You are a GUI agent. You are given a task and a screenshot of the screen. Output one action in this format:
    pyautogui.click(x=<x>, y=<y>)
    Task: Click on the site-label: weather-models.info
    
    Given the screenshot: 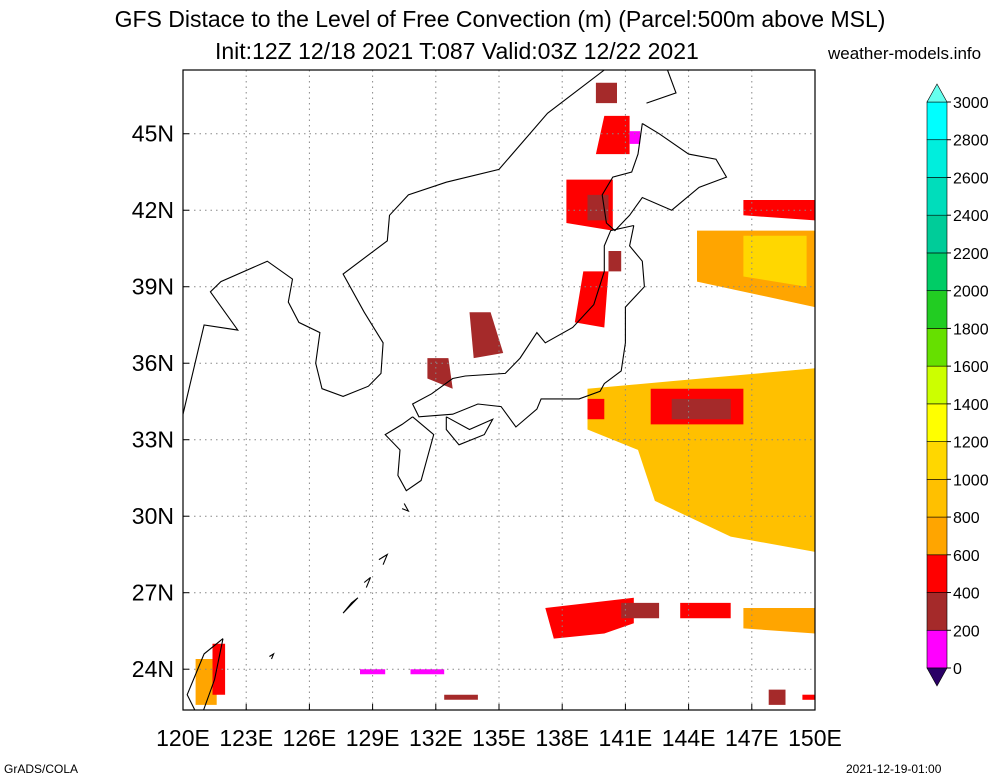 What is the action you would take?
    pyautogui.click(x=905, y=53)
    